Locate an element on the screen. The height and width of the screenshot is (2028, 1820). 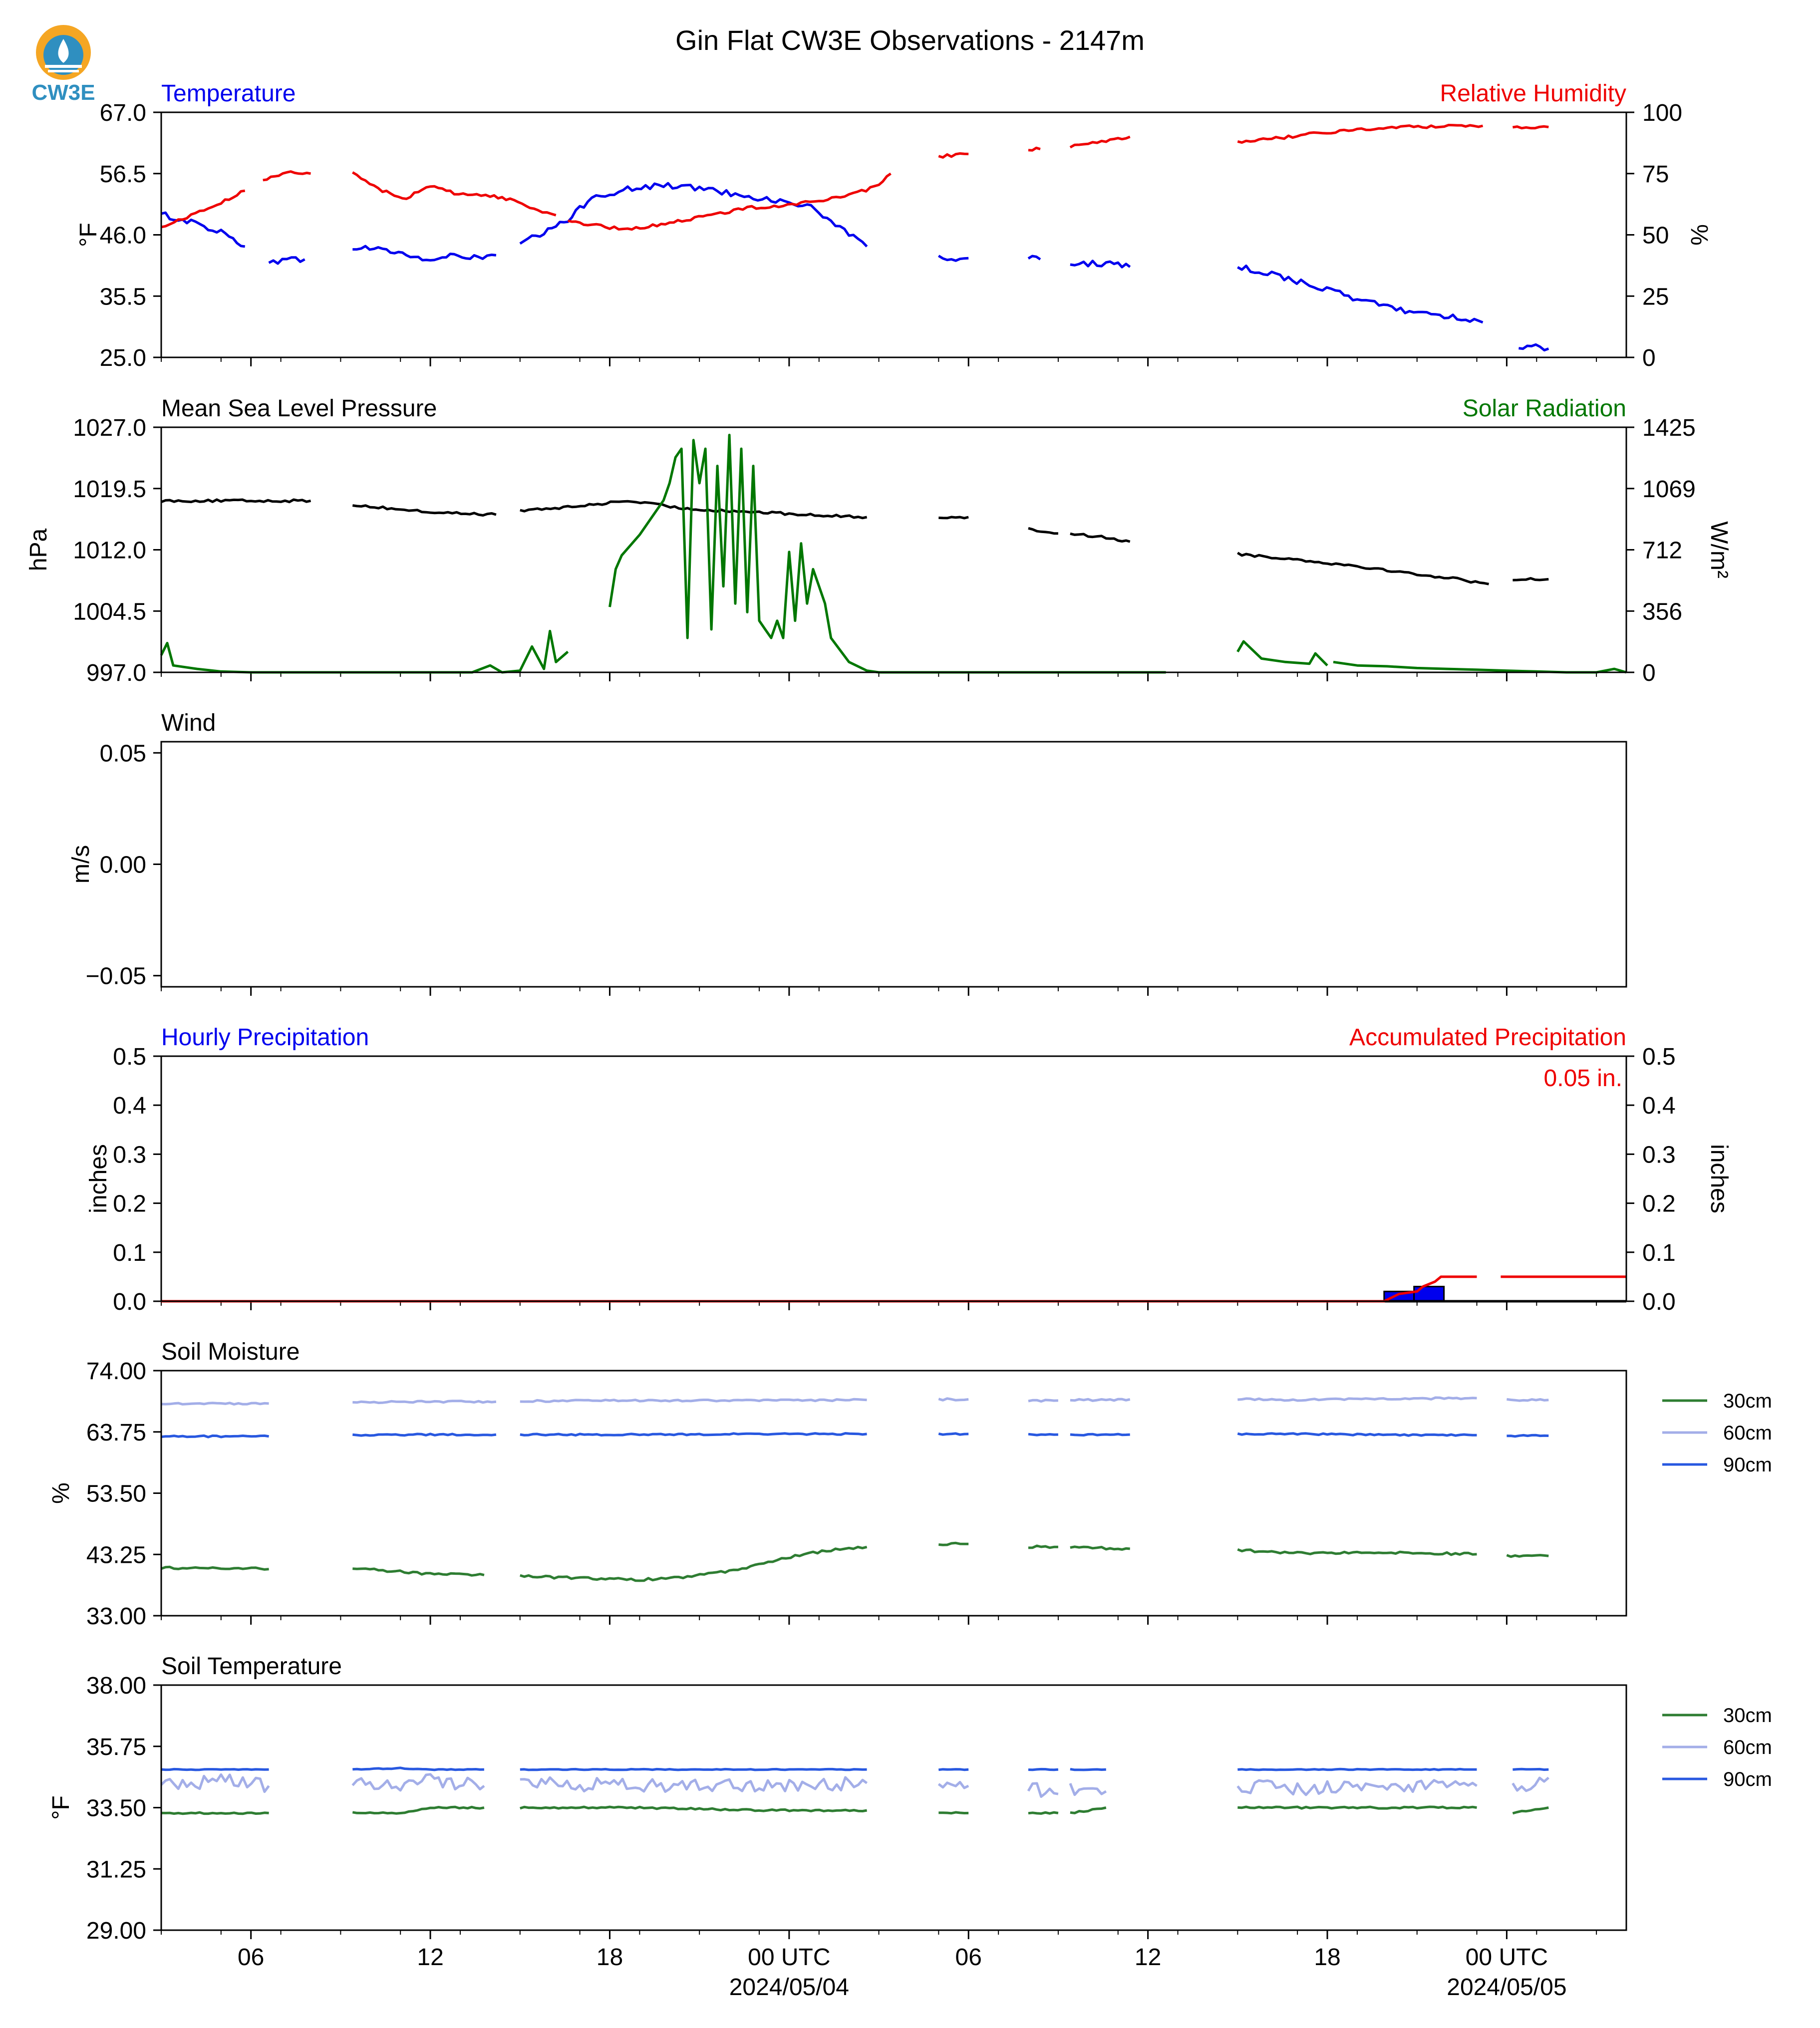
chart-panel-3: Wind −0.05 0.00 0.05 m/s is located at coordinates (847, 853).